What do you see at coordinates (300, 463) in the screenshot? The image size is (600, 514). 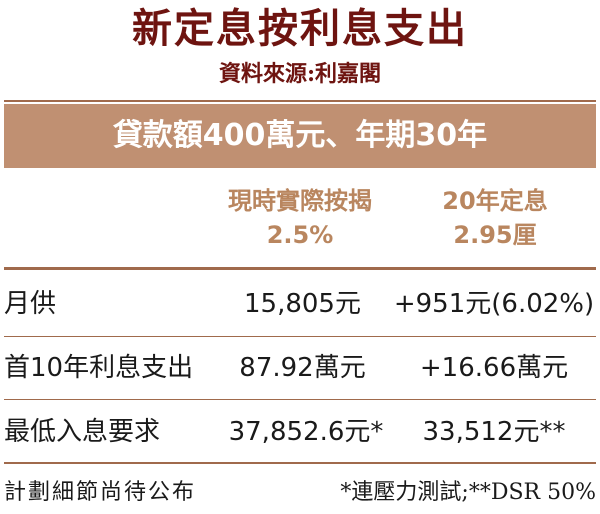 I see `bottom-divider` at bounding box center [300, 463].